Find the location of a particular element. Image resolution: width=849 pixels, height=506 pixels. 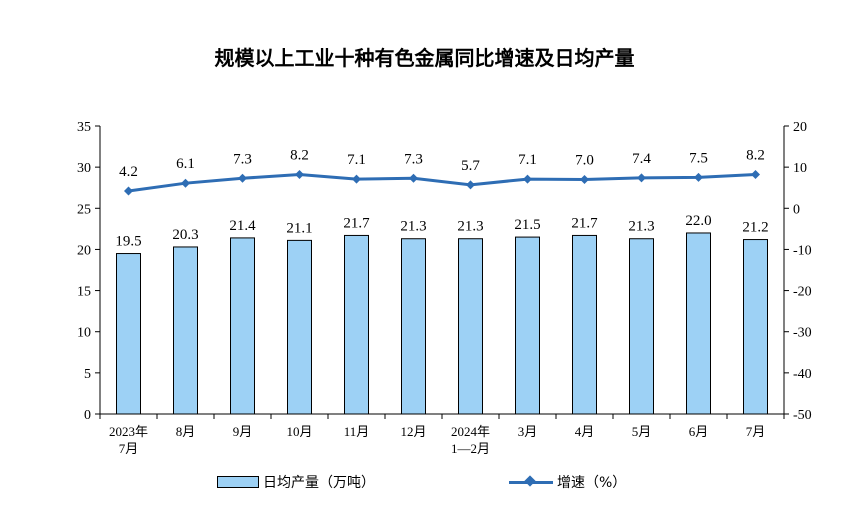

y-left-tick-label: 30 is located at coordinates (84, 168).